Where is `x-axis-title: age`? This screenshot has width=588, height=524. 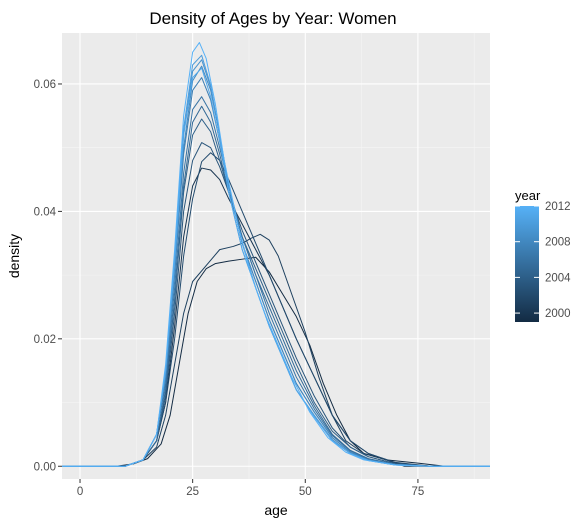
x-axis-title: age is located at coordinates (276, 510).